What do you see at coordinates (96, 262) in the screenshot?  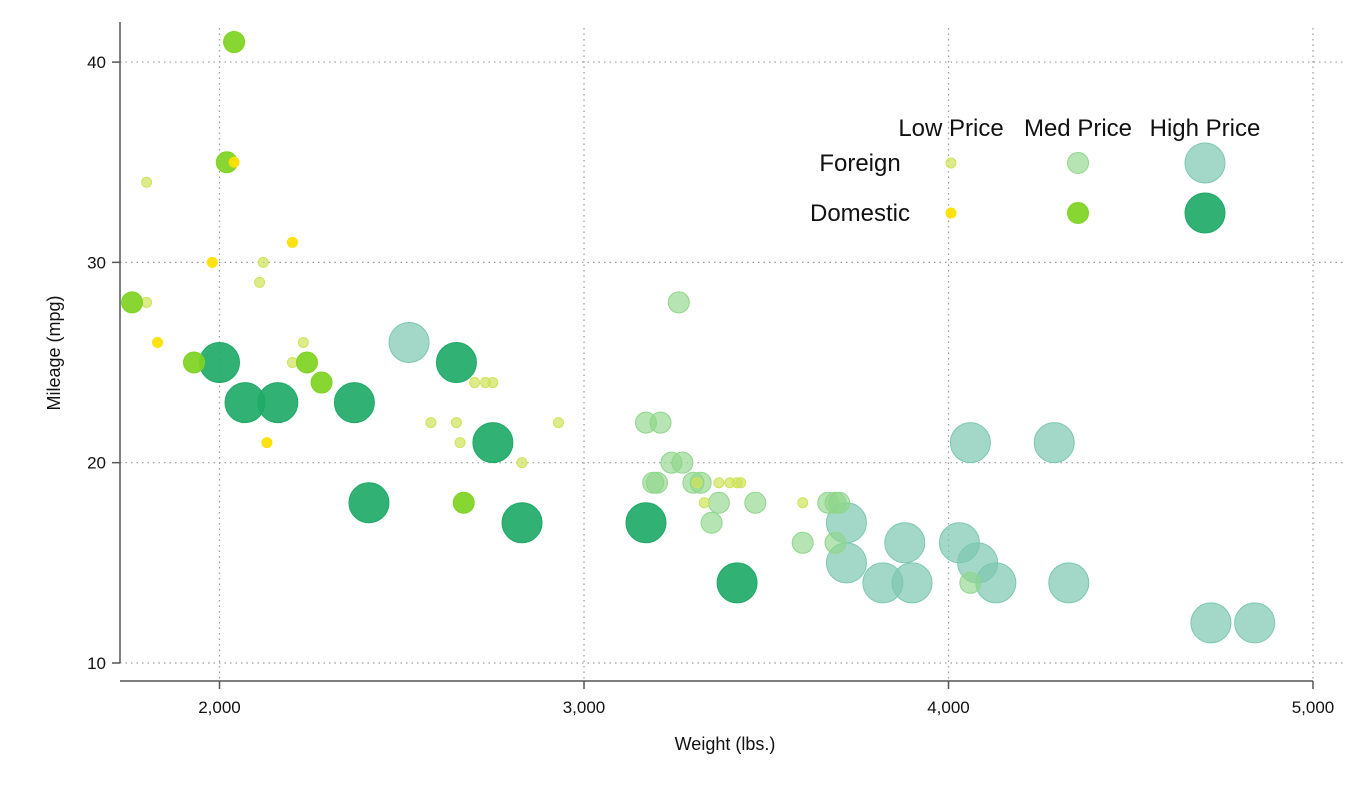 I see `y-tick-label: 30` at bounding box center [96, 262].